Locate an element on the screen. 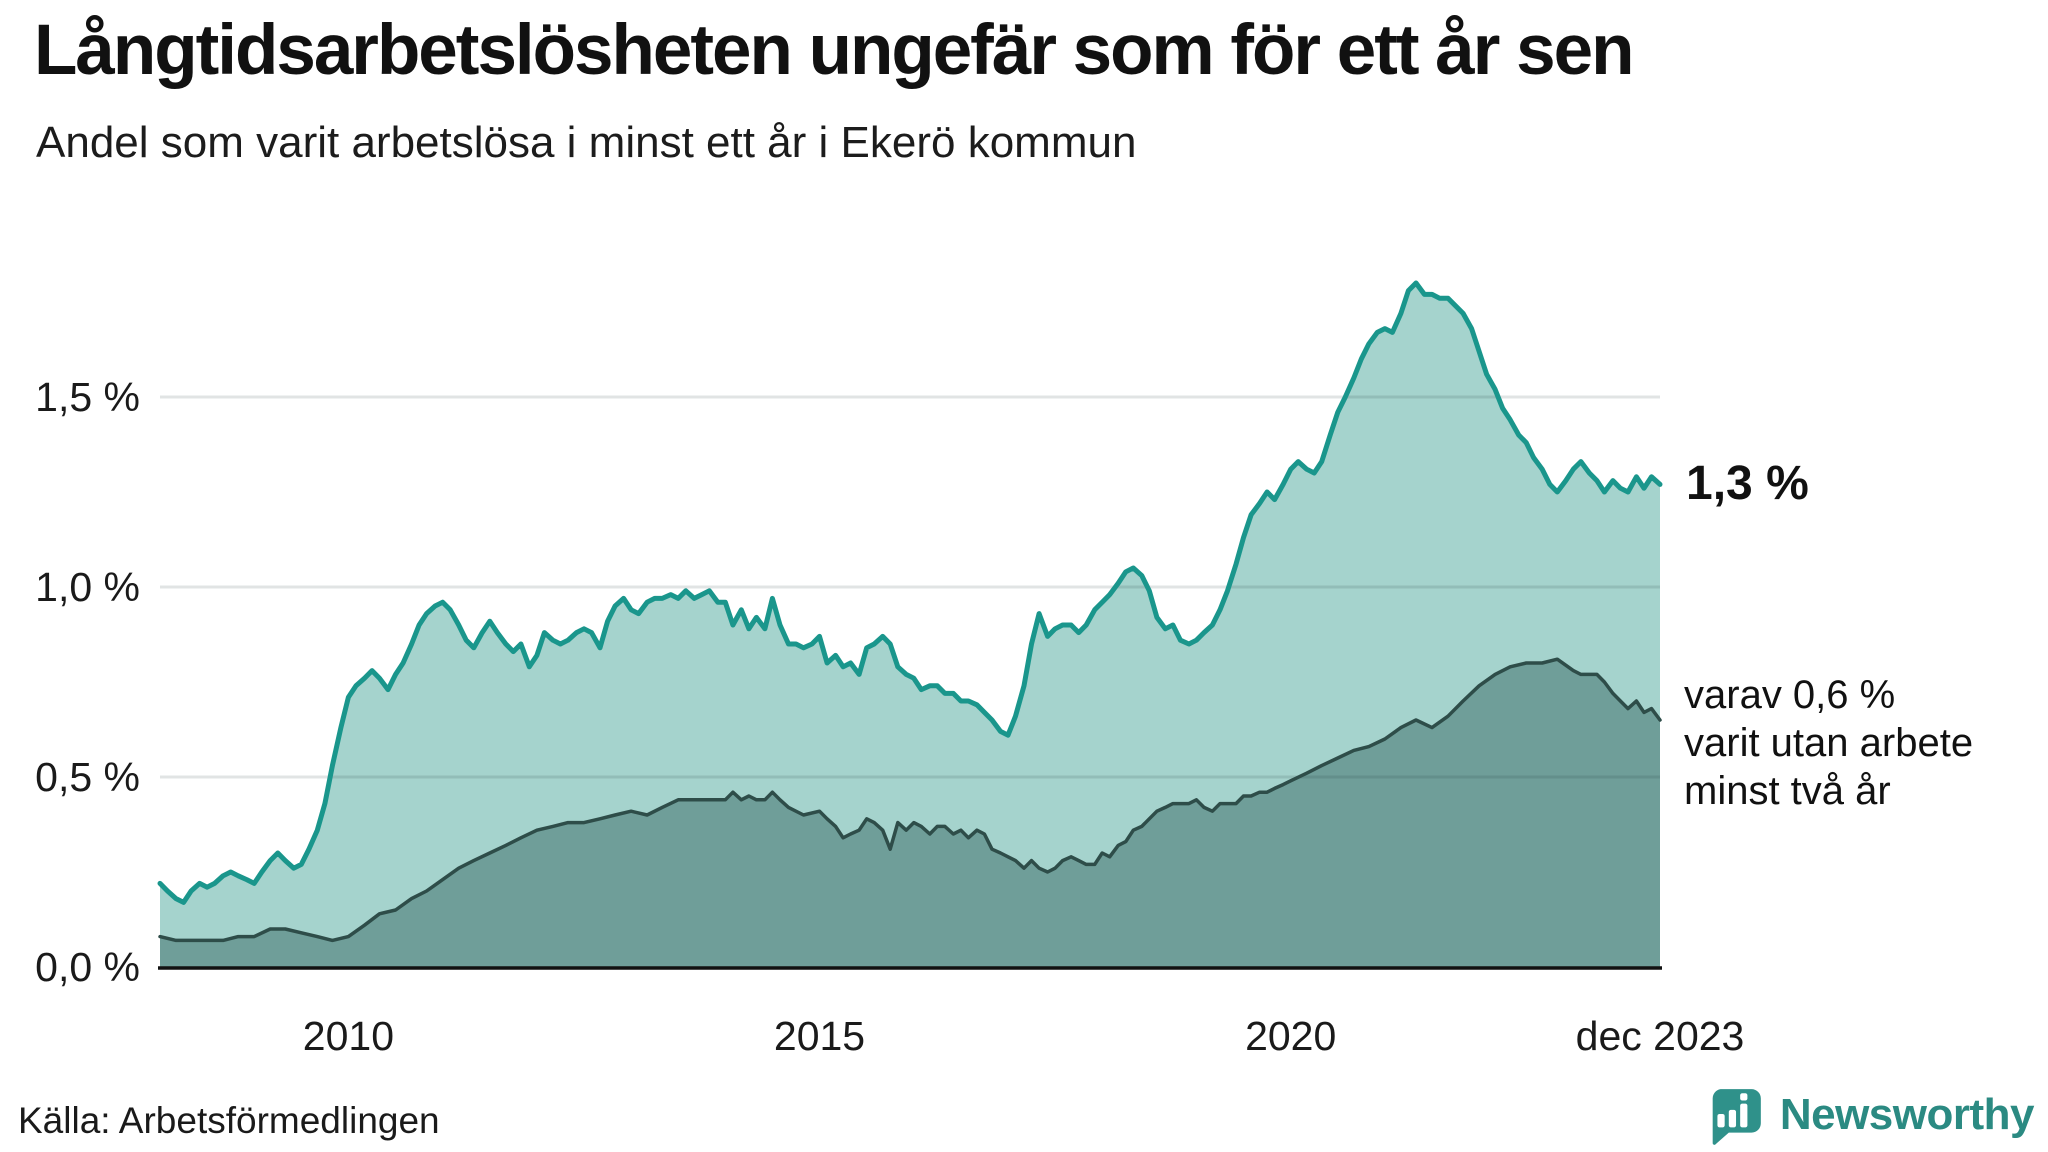  y-tick-label: 1,0 % is located at coordinates (87, 587).